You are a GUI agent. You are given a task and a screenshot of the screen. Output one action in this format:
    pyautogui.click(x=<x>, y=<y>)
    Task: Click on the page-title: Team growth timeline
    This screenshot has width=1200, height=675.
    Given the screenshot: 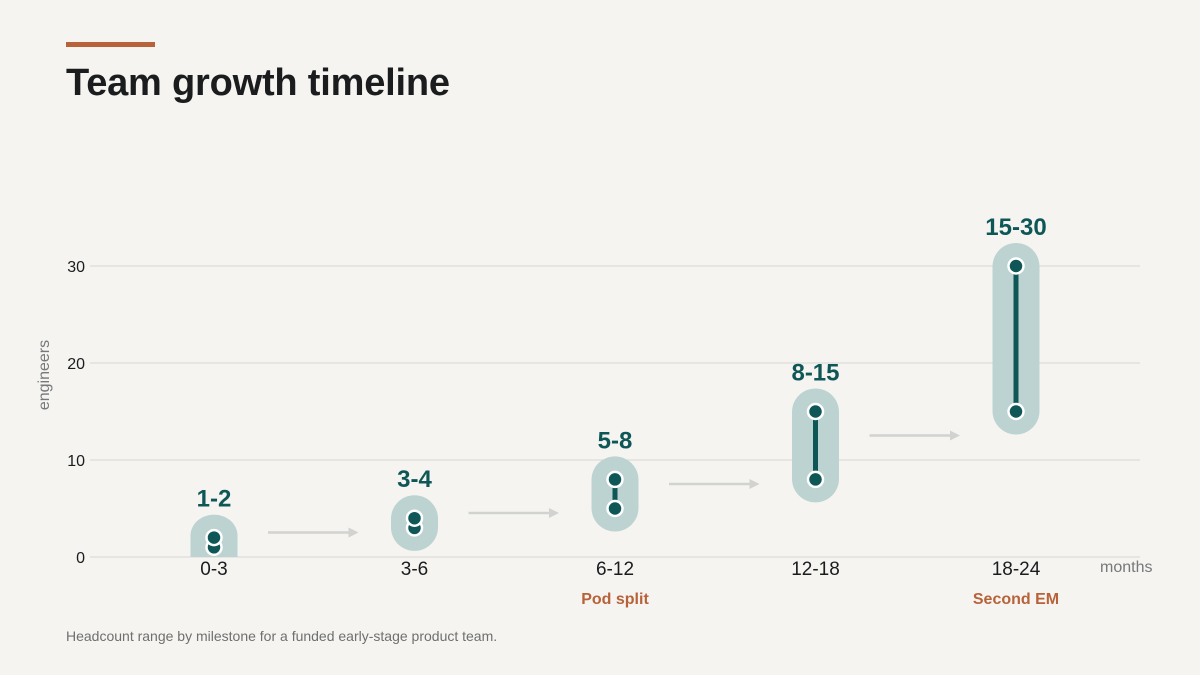 What is the action you would take?
    pyautogui.click(x=258, y=83)
    